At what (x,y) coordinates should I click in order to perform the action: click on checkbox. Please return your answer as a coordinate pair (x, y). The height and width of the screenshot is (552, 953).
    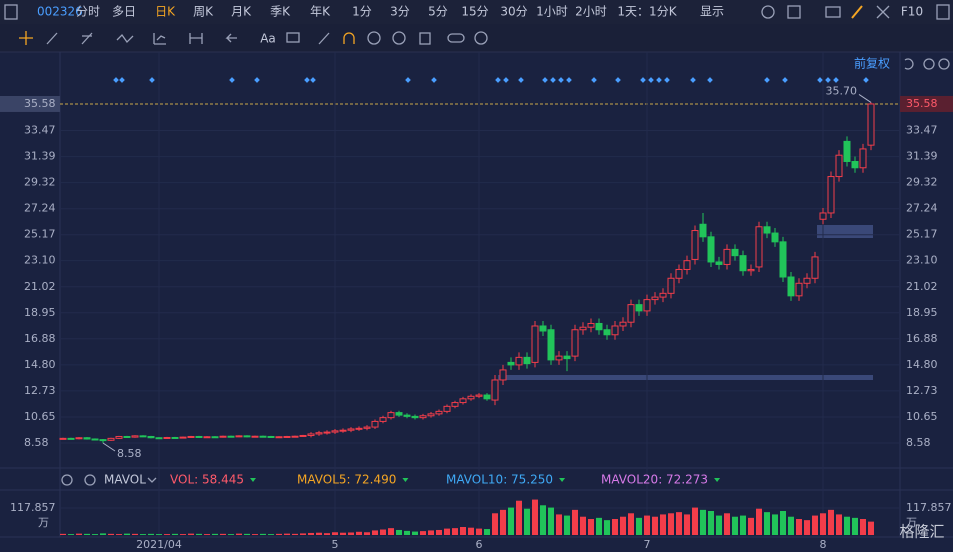
    Looking at the image, I should click on (794, 12).